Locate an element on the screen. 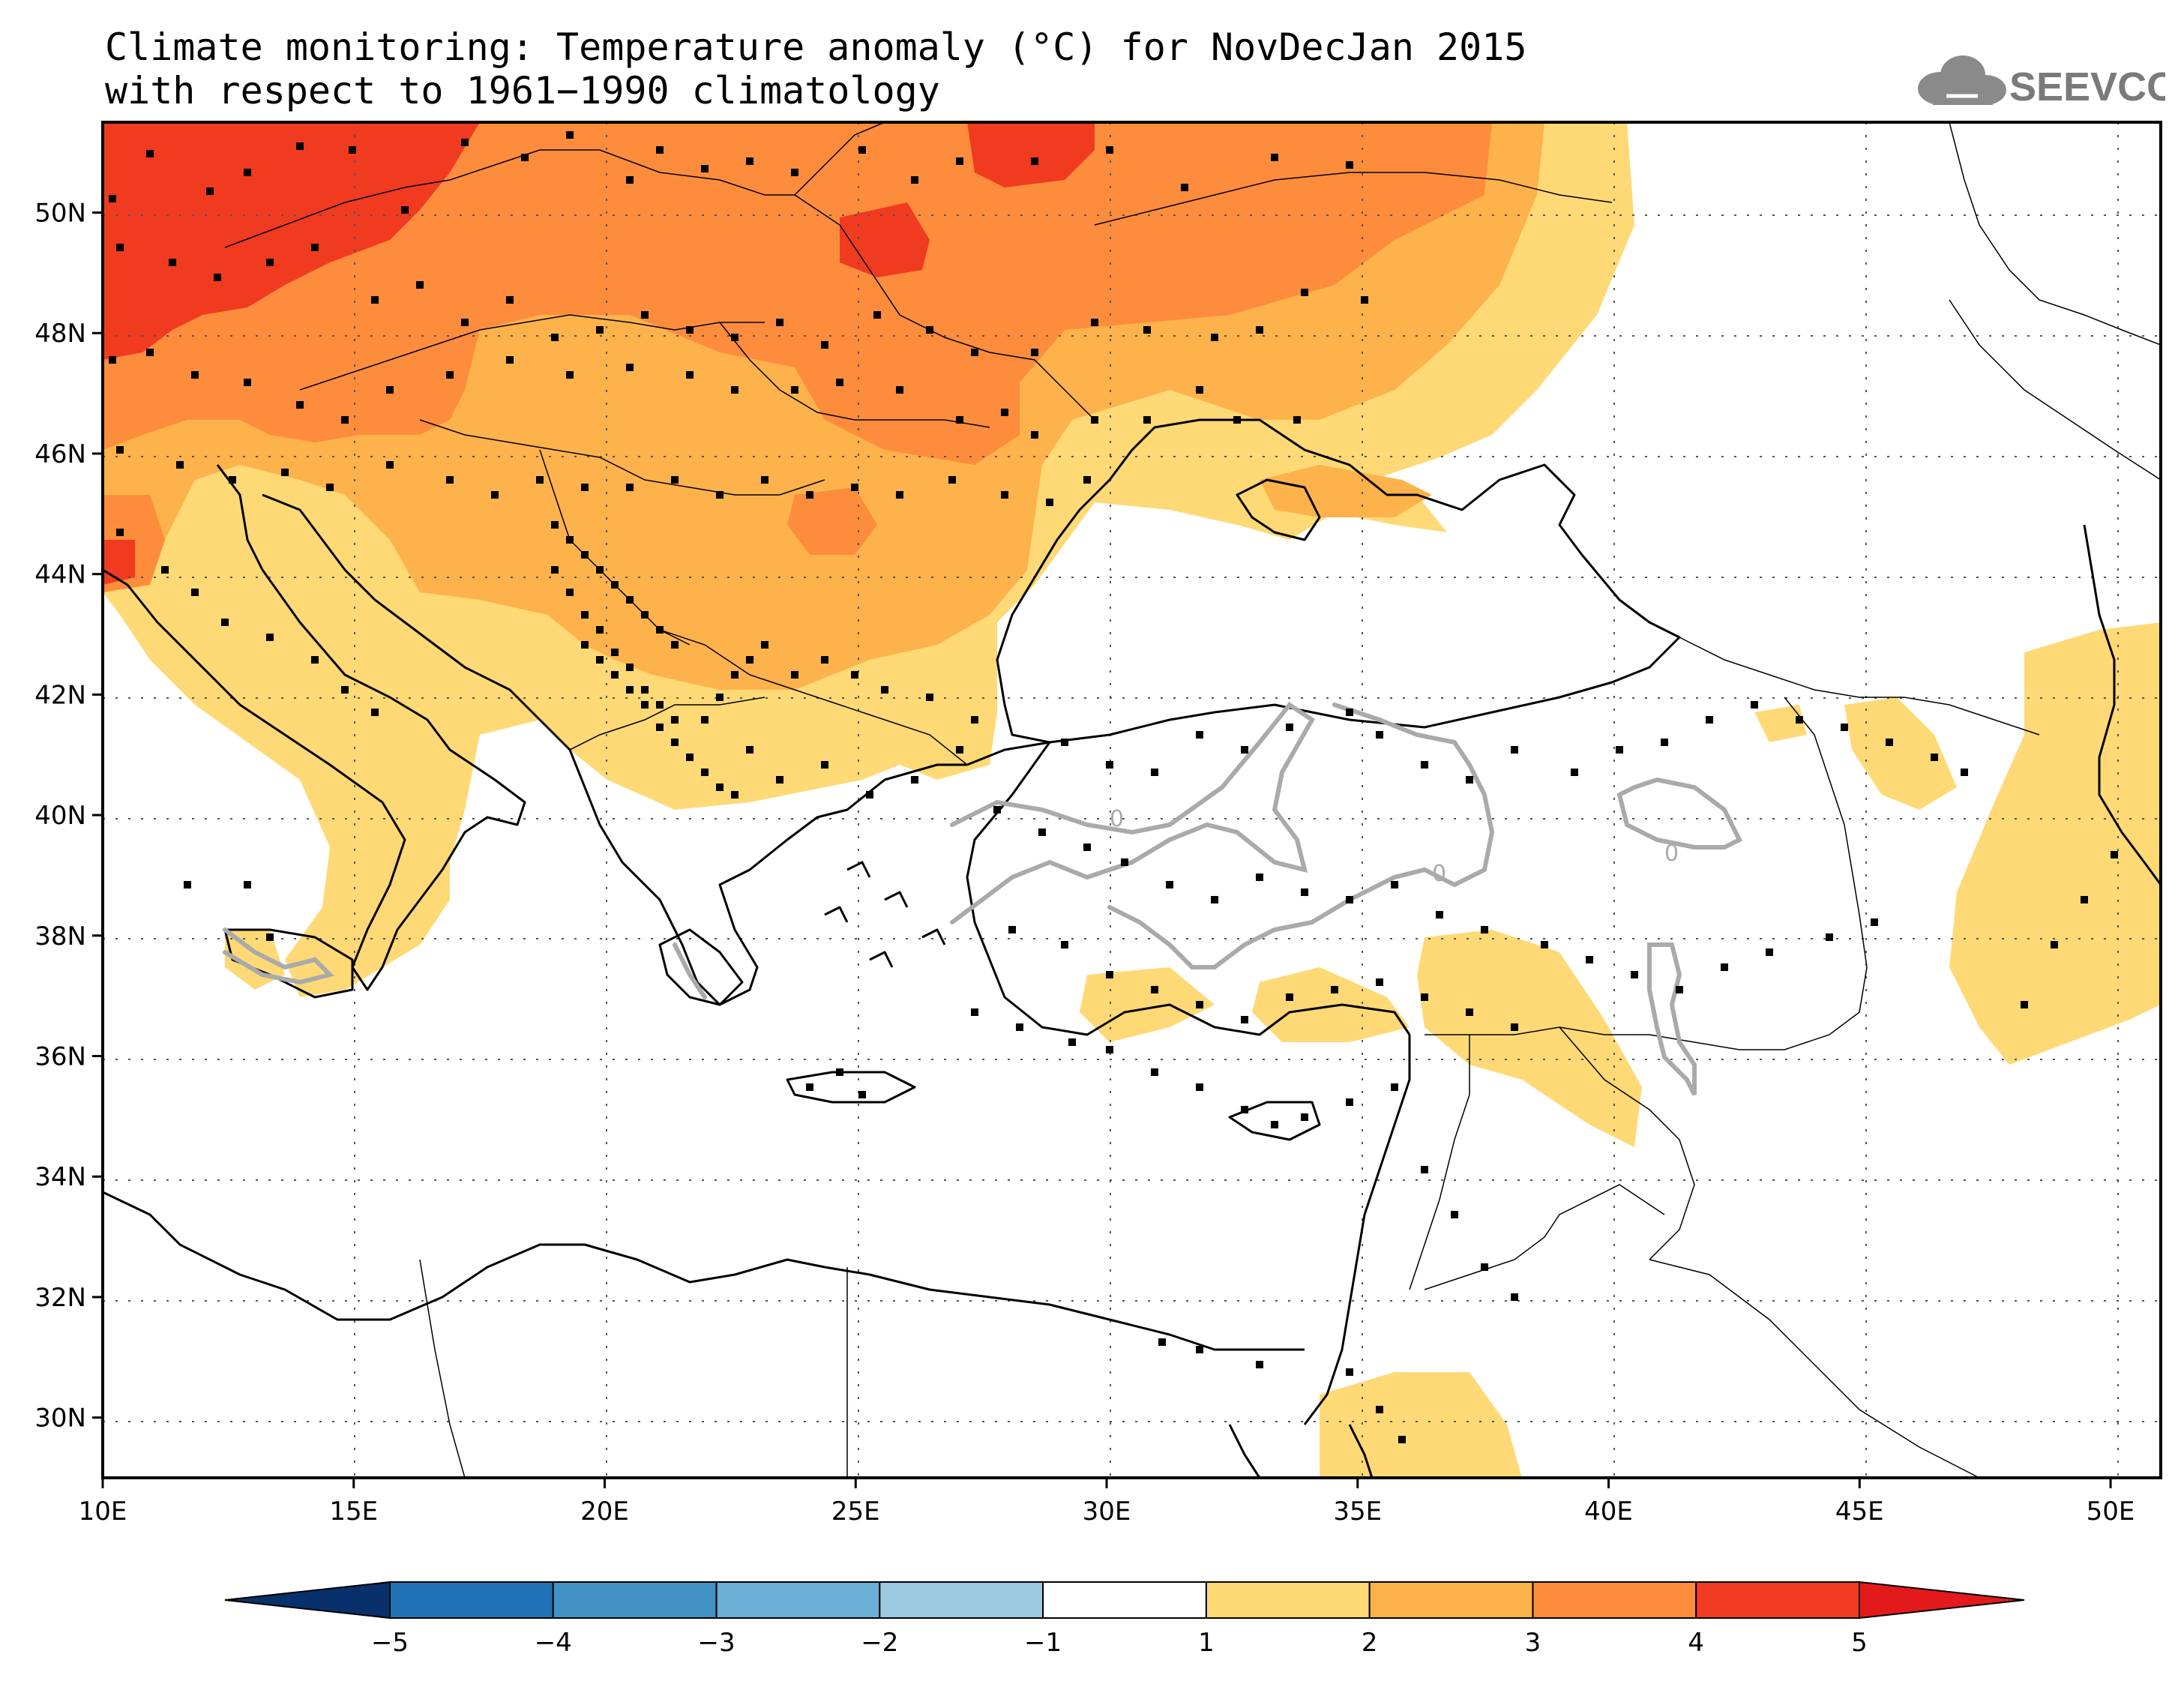 Image resolution: width=2184 pixels, height=1687 pixels. colorbar-tick-label: −4 is located at coordinates (553, 1643).